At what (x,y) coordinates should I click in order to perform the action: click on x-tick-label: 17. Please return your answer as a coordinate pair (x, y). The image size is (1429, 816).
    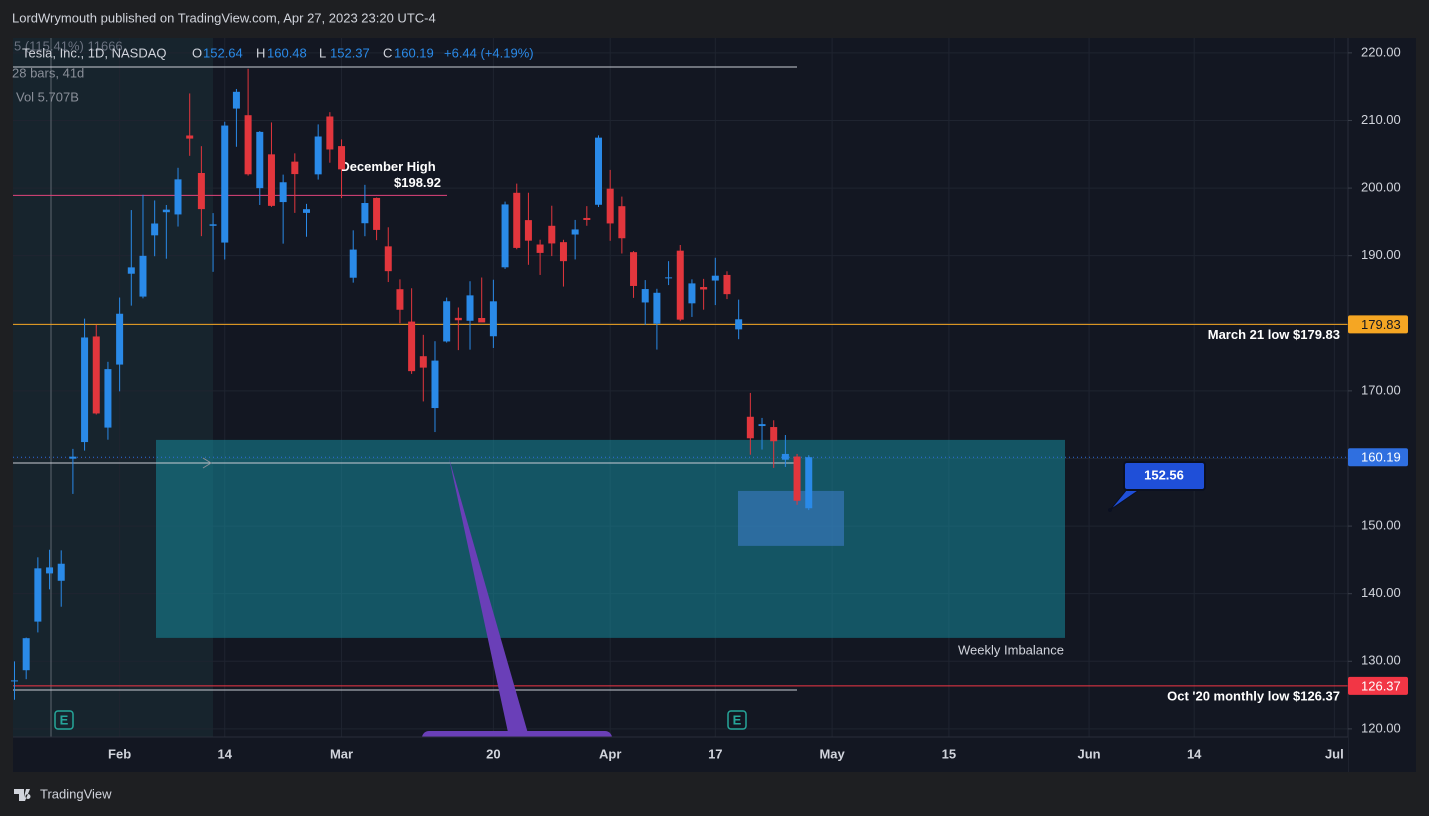
    Looking at the image, I should click on (715, 753).